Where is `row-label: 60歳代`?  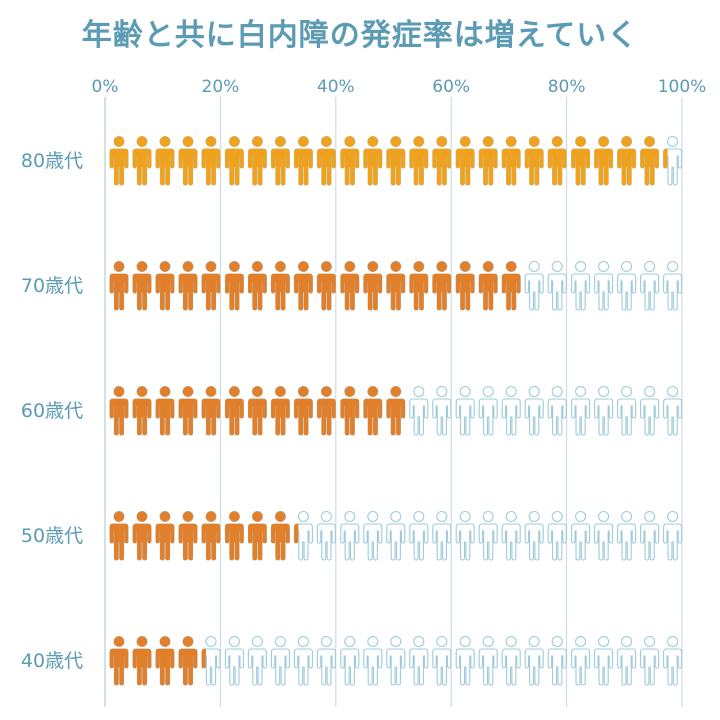
row-label: 60歳代 is located at coordinates (52, 411).